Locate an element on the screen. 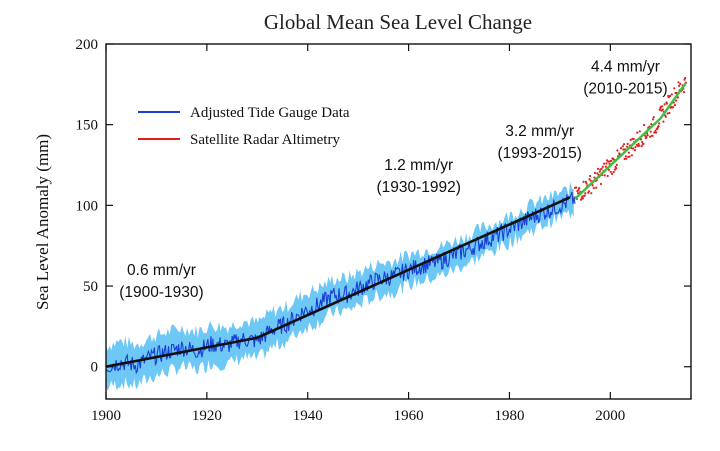  x-tick-label: 1960 is located at coordinates (409, 416).